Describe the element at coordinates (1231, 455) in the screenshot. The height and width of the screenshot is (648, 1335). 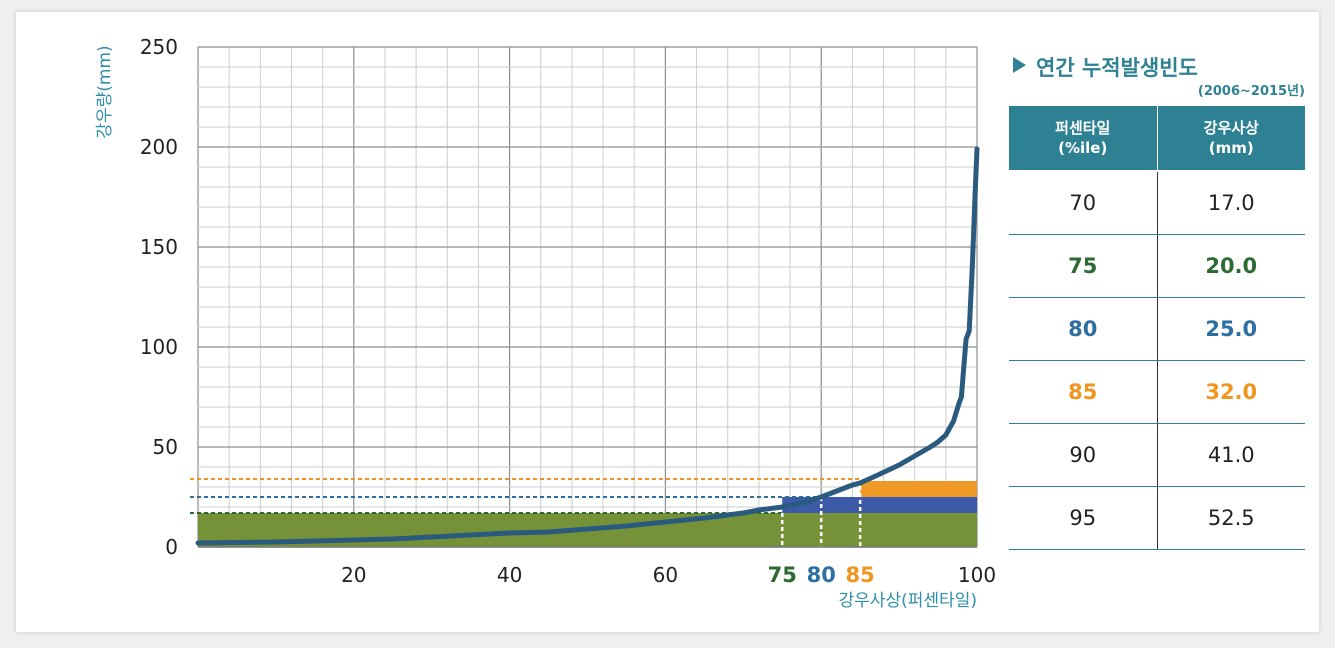
I see `rainfall-cell: 41.0` at that location.